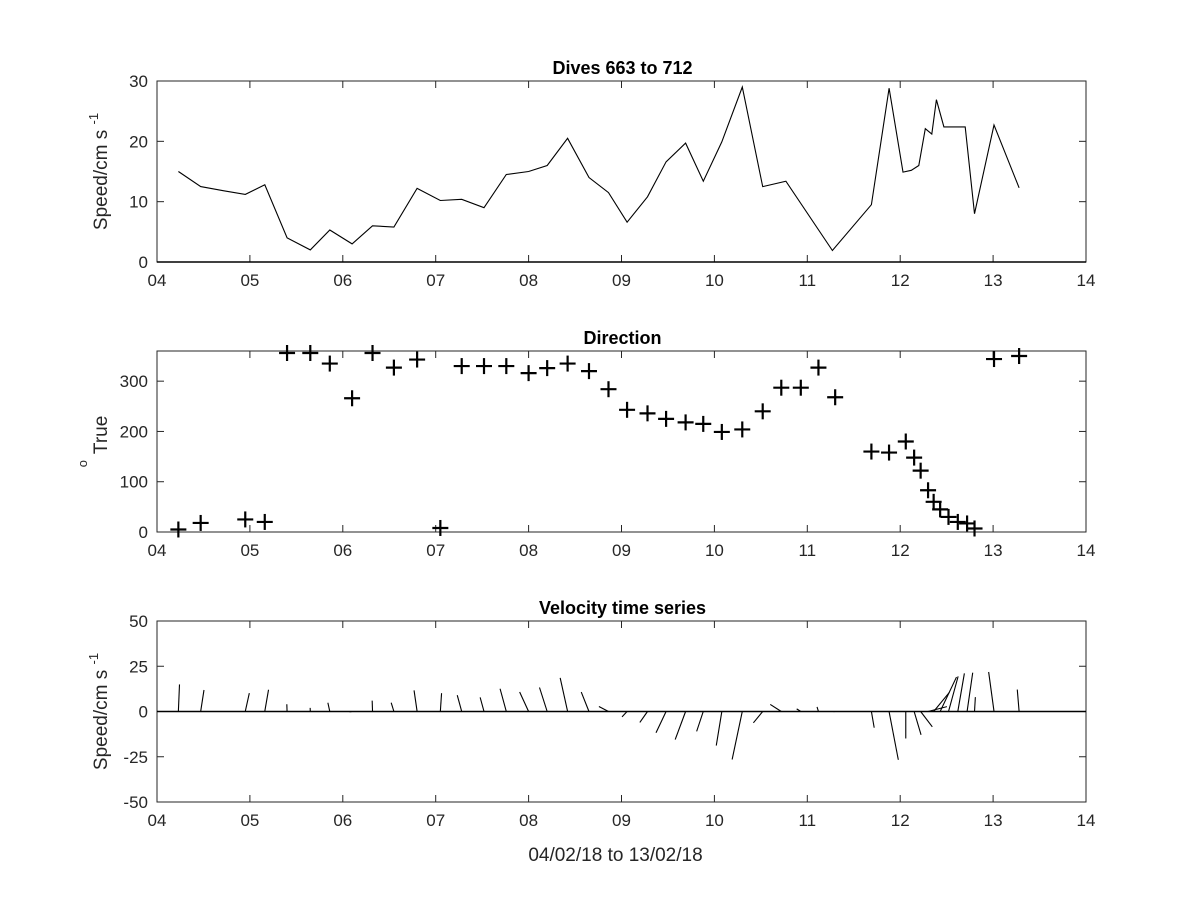 The image size is (1200, 900). I want to click on y-tick-label: 25, so click(138, 666).